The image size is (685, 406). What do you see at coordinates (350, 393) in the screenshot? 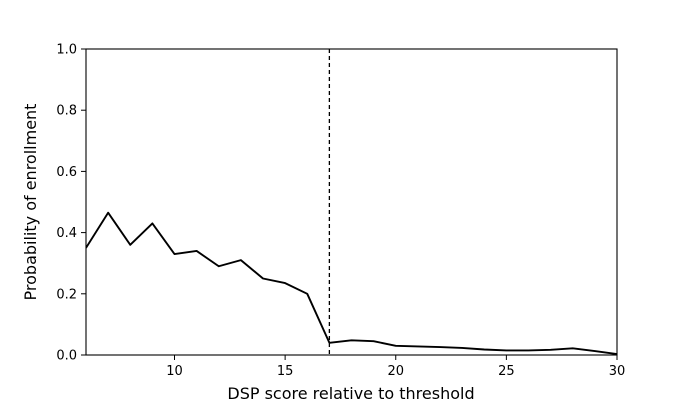
I see `x-axis-label: DSP score relative to threshold` at bounding box center [350, 393].